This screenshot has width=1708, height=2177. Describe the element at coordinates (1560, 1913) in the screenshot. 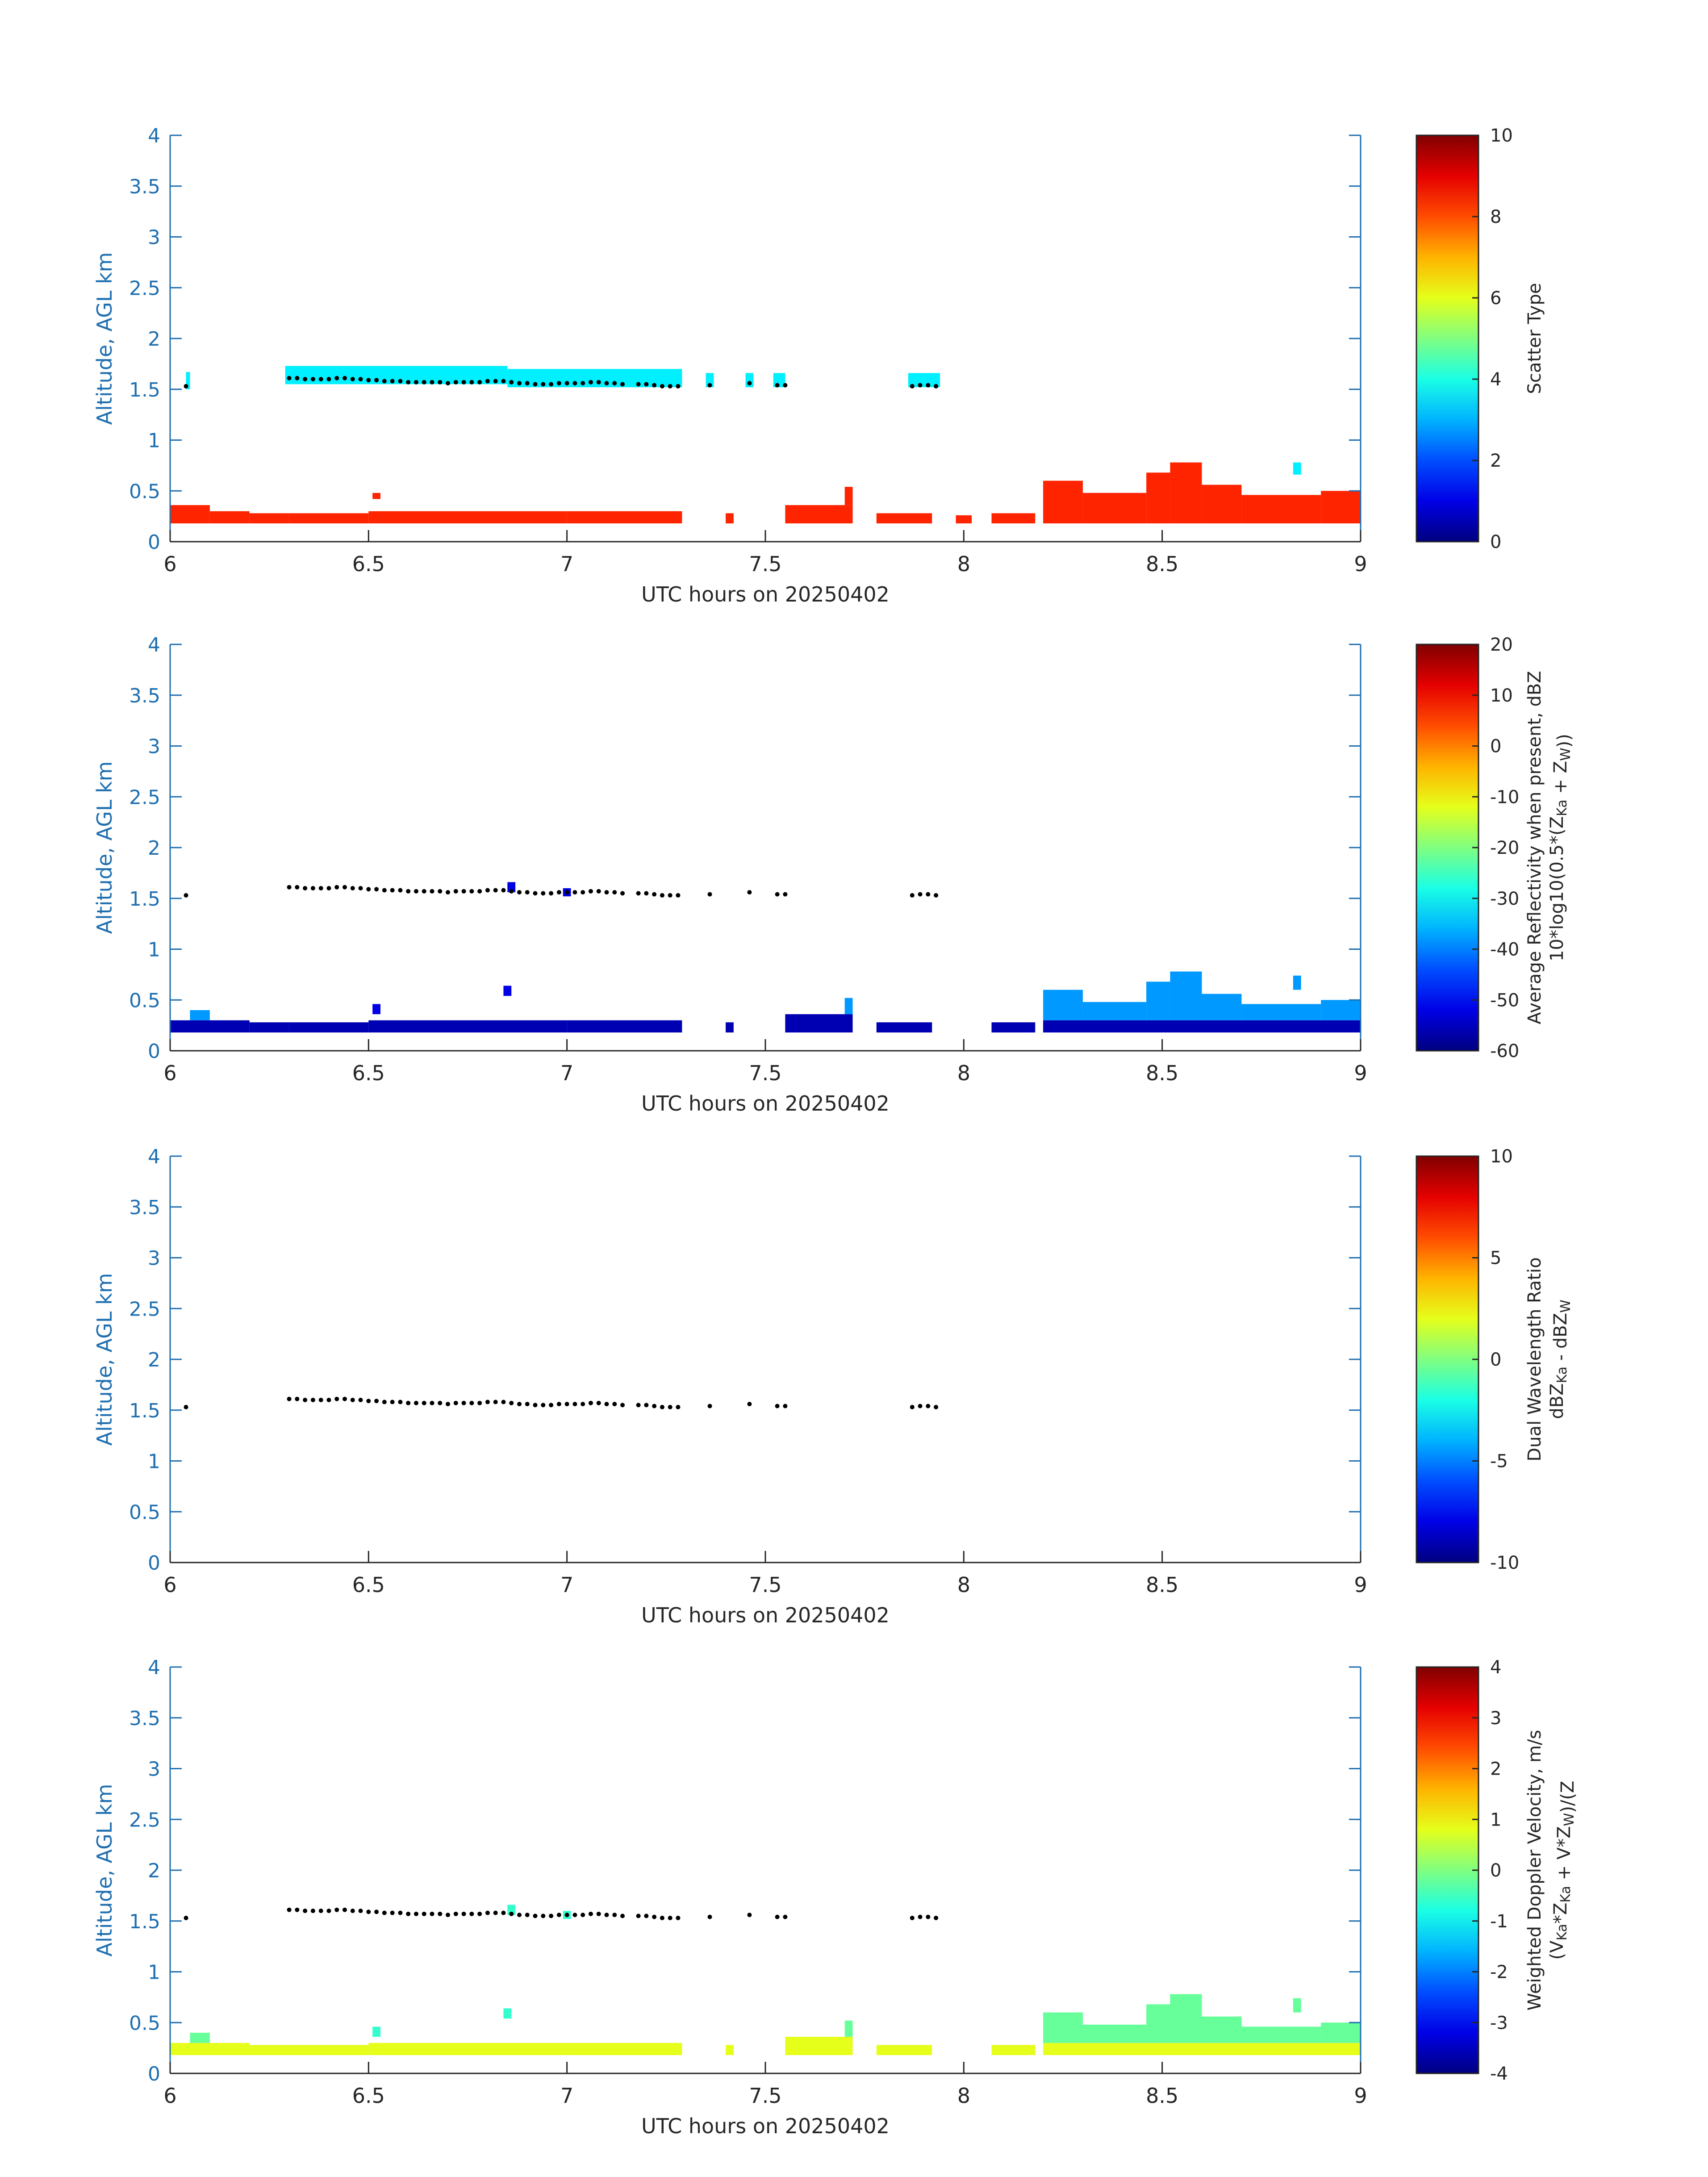

I see `formula-part: *Z` at that location.